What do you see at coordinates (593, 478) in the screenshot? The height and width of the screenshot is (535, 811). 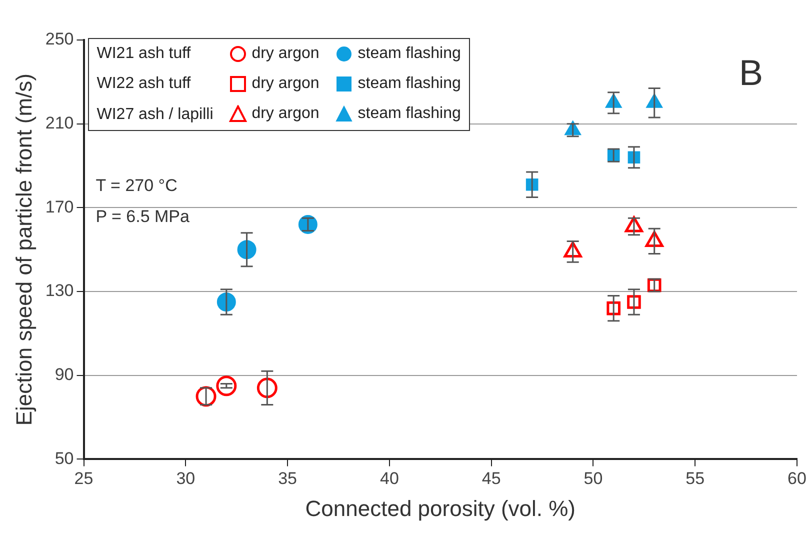 I see `x-tick-label: 50` at bounding box center [593, 478].